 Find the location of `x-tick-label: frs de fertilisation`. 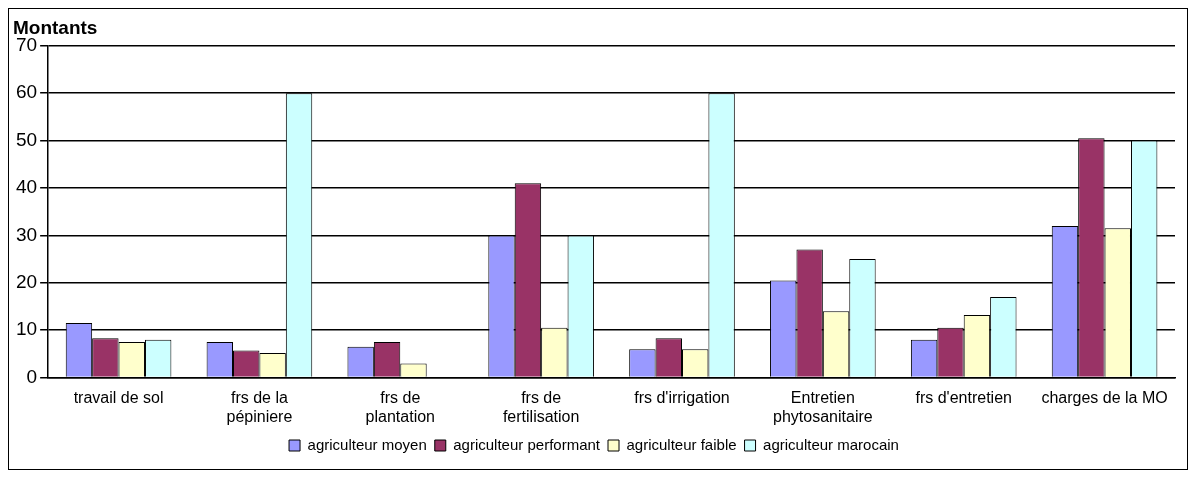

x-tick-label: frs de fertilisation is located at coordinates (541, 406).